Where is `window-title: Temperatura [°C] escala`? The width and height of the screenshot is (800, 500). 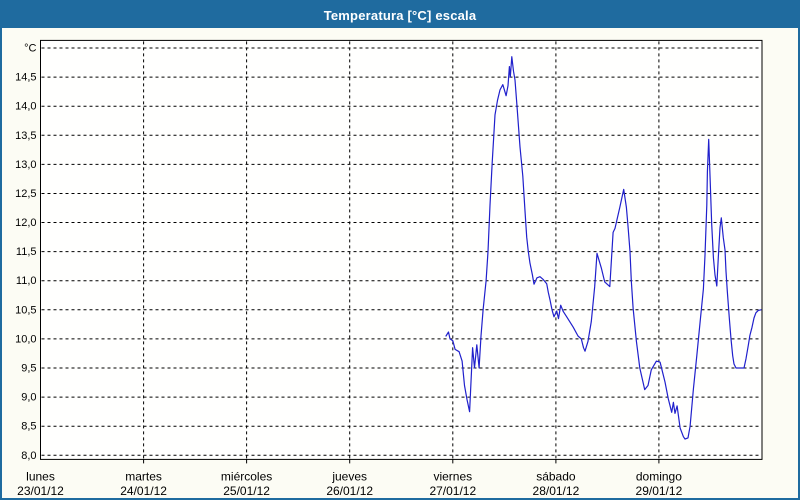 window-title: Temperatura [°C] escala is located at coordinates (400, 15).